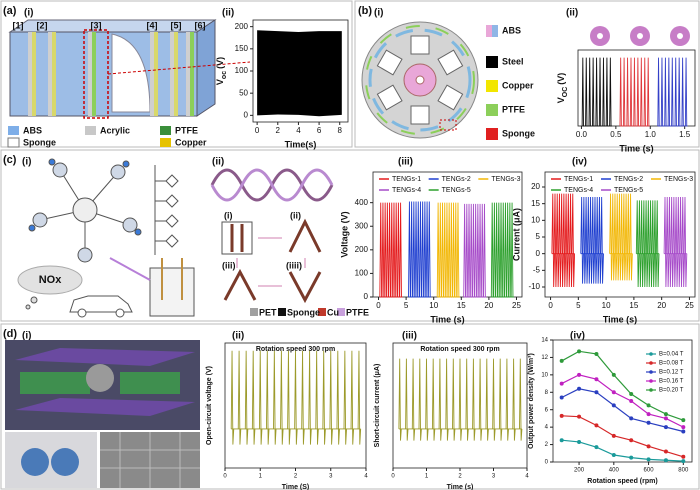 The image size is (700, 490). Describe the element at coordinates (578, 179) in the screenshot. I see `legend-label: TENGs-1` at that location.